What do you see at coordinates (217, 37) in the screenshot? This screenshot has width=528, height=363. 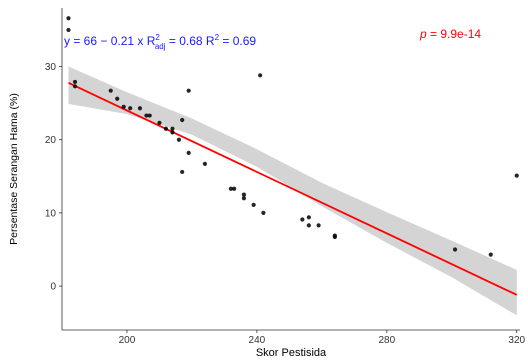 I see `eq-sup2: 2` at bounding box center [217, 37].